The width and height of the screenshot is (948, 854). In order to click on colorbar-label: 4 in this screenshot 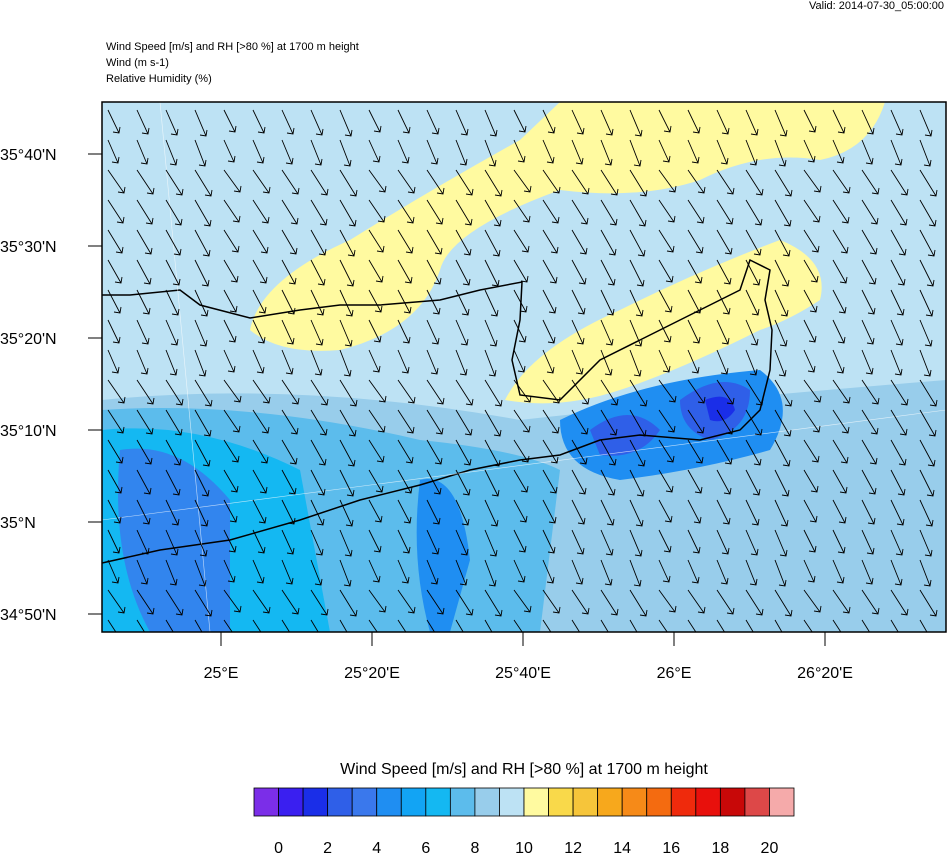, I will do `click(376, 847)`.